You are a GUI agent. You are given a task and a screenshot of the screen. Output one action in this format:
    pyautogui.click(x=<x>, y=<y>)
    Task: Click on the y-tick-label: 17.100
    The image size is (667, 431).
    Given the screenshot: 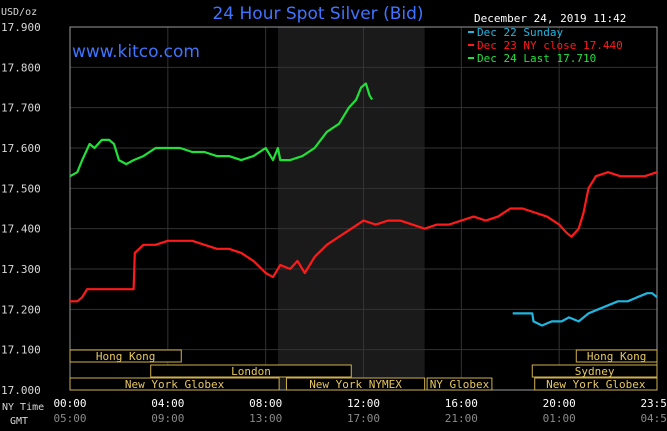 What is the action you would take?
    pyautogui.click(x=21, y=350)
    